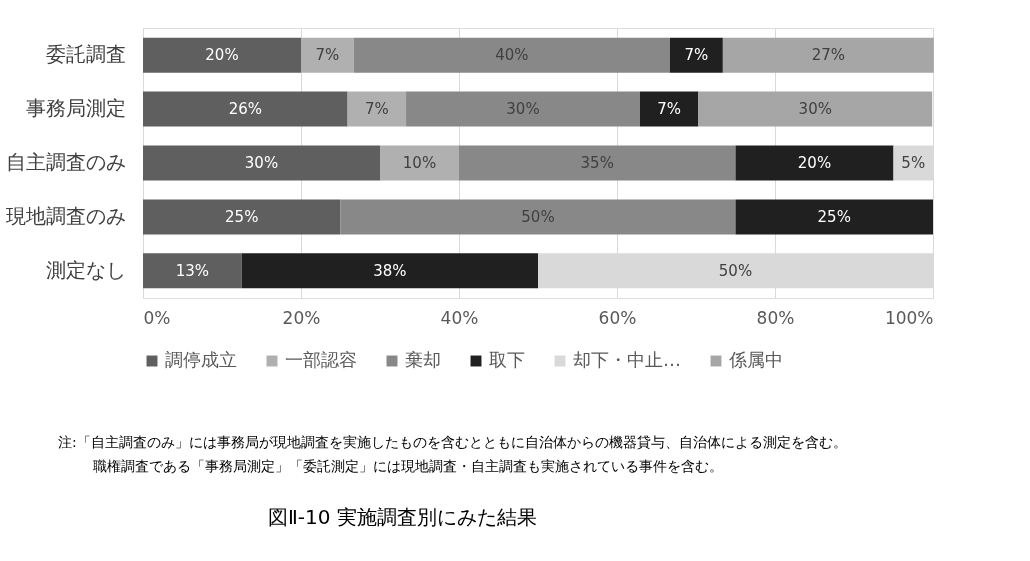 The height and width of the screenshot is (561, 1030). Describe the element at coordinates (617, 317) in the screenshot. I see `x-tick-label: 60%` at that location.